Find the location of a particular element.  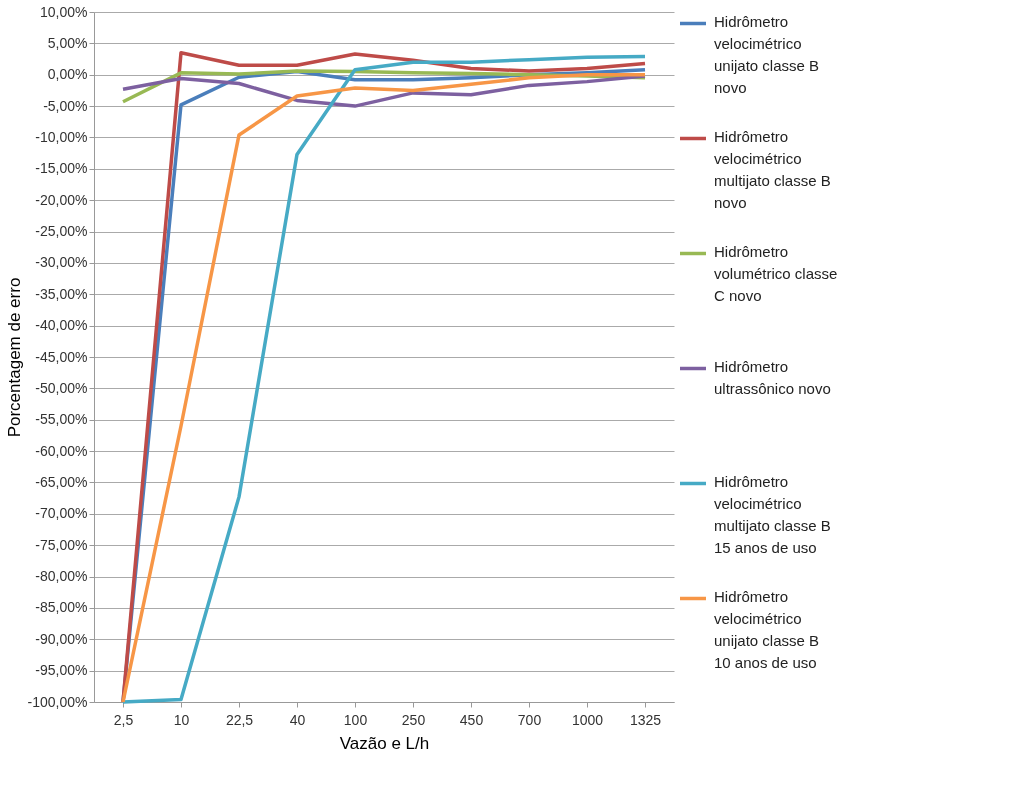

x-tick-label: 40 is located at coordinates (297, 719).